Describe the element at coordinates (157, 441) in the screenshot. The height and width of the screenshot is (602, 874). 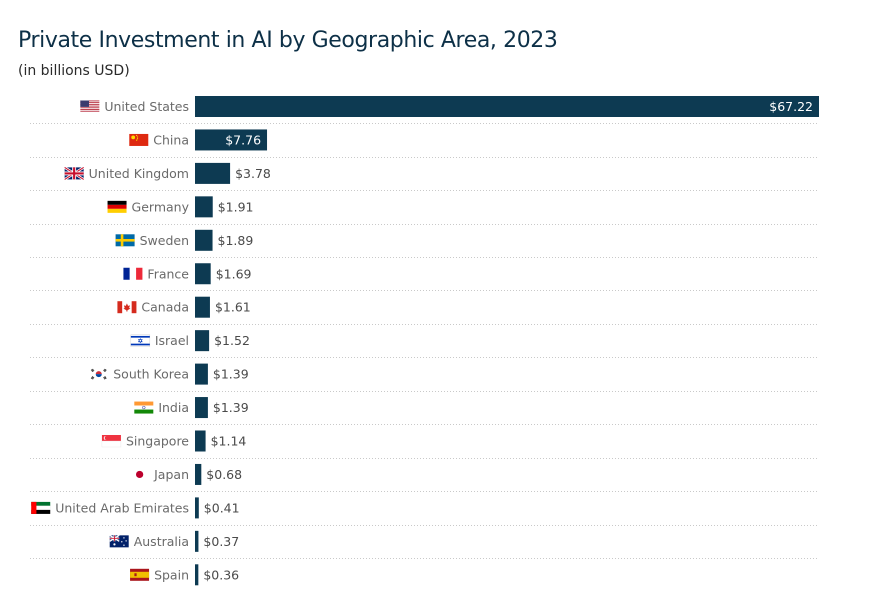
I see `category-label: Singapore` at that location.